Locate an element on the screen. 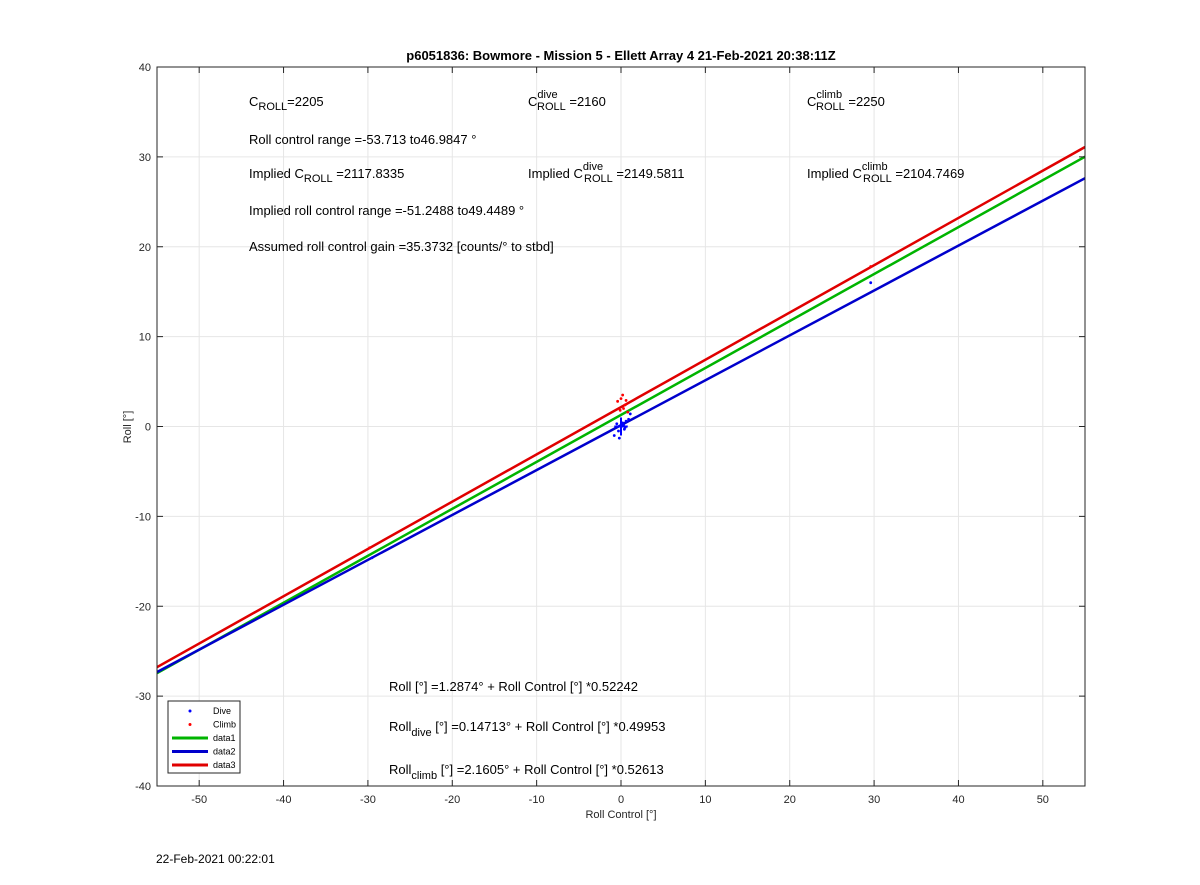 The image size is (1200, 885). x-tick-label: -20 is located at coordinates (452, 800).